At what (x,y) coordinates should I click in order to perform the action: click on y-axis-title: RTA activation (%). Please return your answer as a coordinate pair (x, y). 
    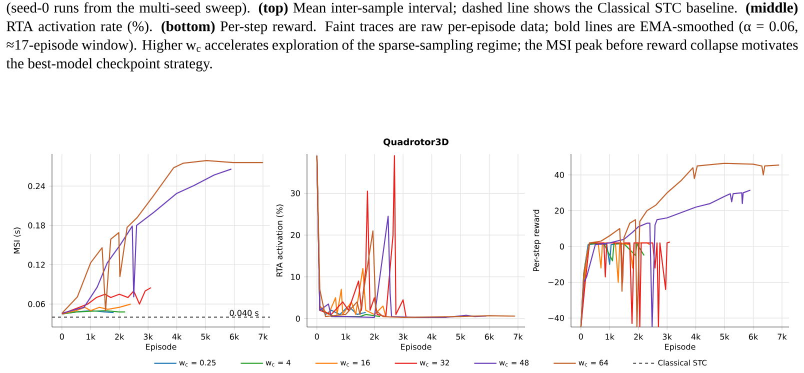
    Looking at the image, I should click on (280, 240).